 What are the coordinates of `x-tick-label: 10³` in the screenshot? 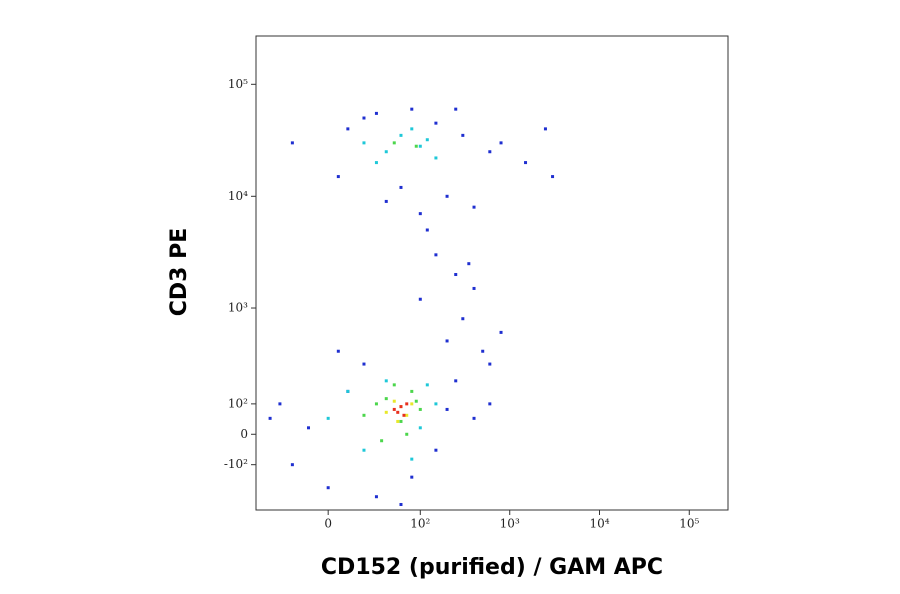 It's located at (510, 524).